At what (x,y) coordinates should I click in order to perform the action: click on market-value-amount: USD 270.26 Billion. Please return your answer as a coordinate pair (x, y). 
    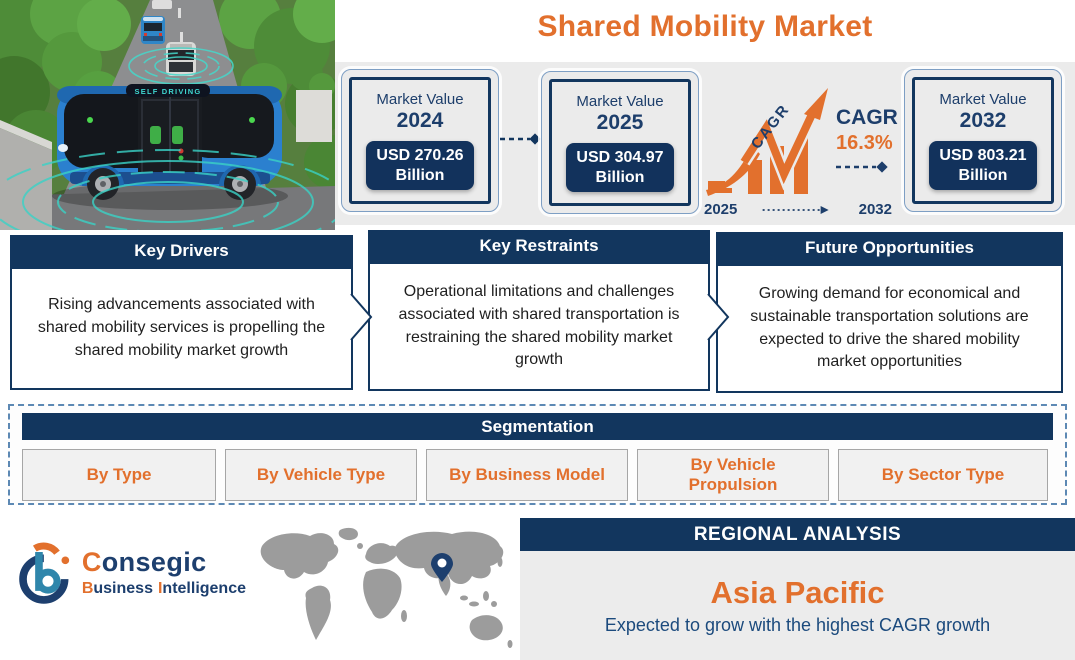
    Looking at the image, I should click on (420, 165).